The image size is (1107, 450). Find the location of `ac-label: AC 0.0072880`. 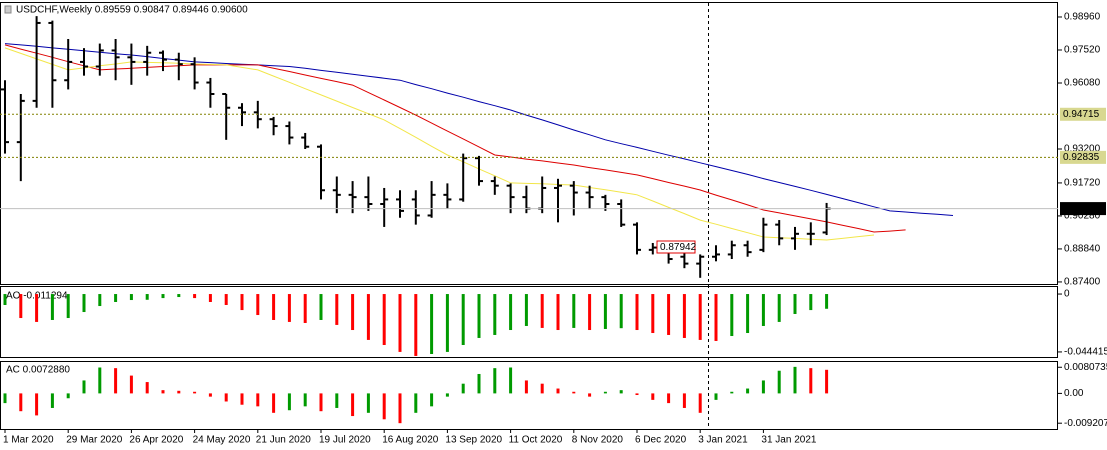

ac-label: AC 0.0072880 is located at coordinates (38, 370).